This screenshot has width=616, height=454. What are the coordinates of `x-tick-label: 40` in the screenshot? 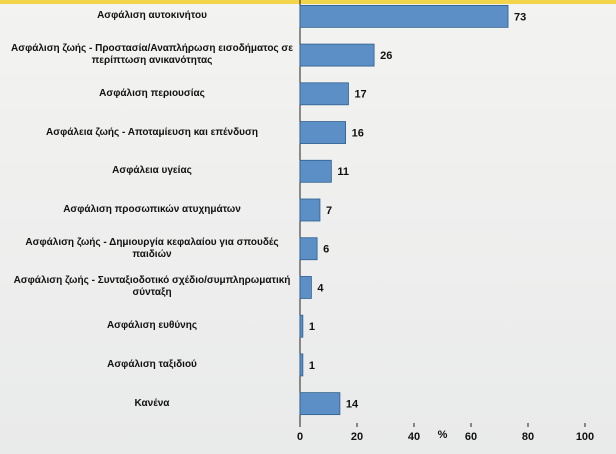 It's located at (414, 437).